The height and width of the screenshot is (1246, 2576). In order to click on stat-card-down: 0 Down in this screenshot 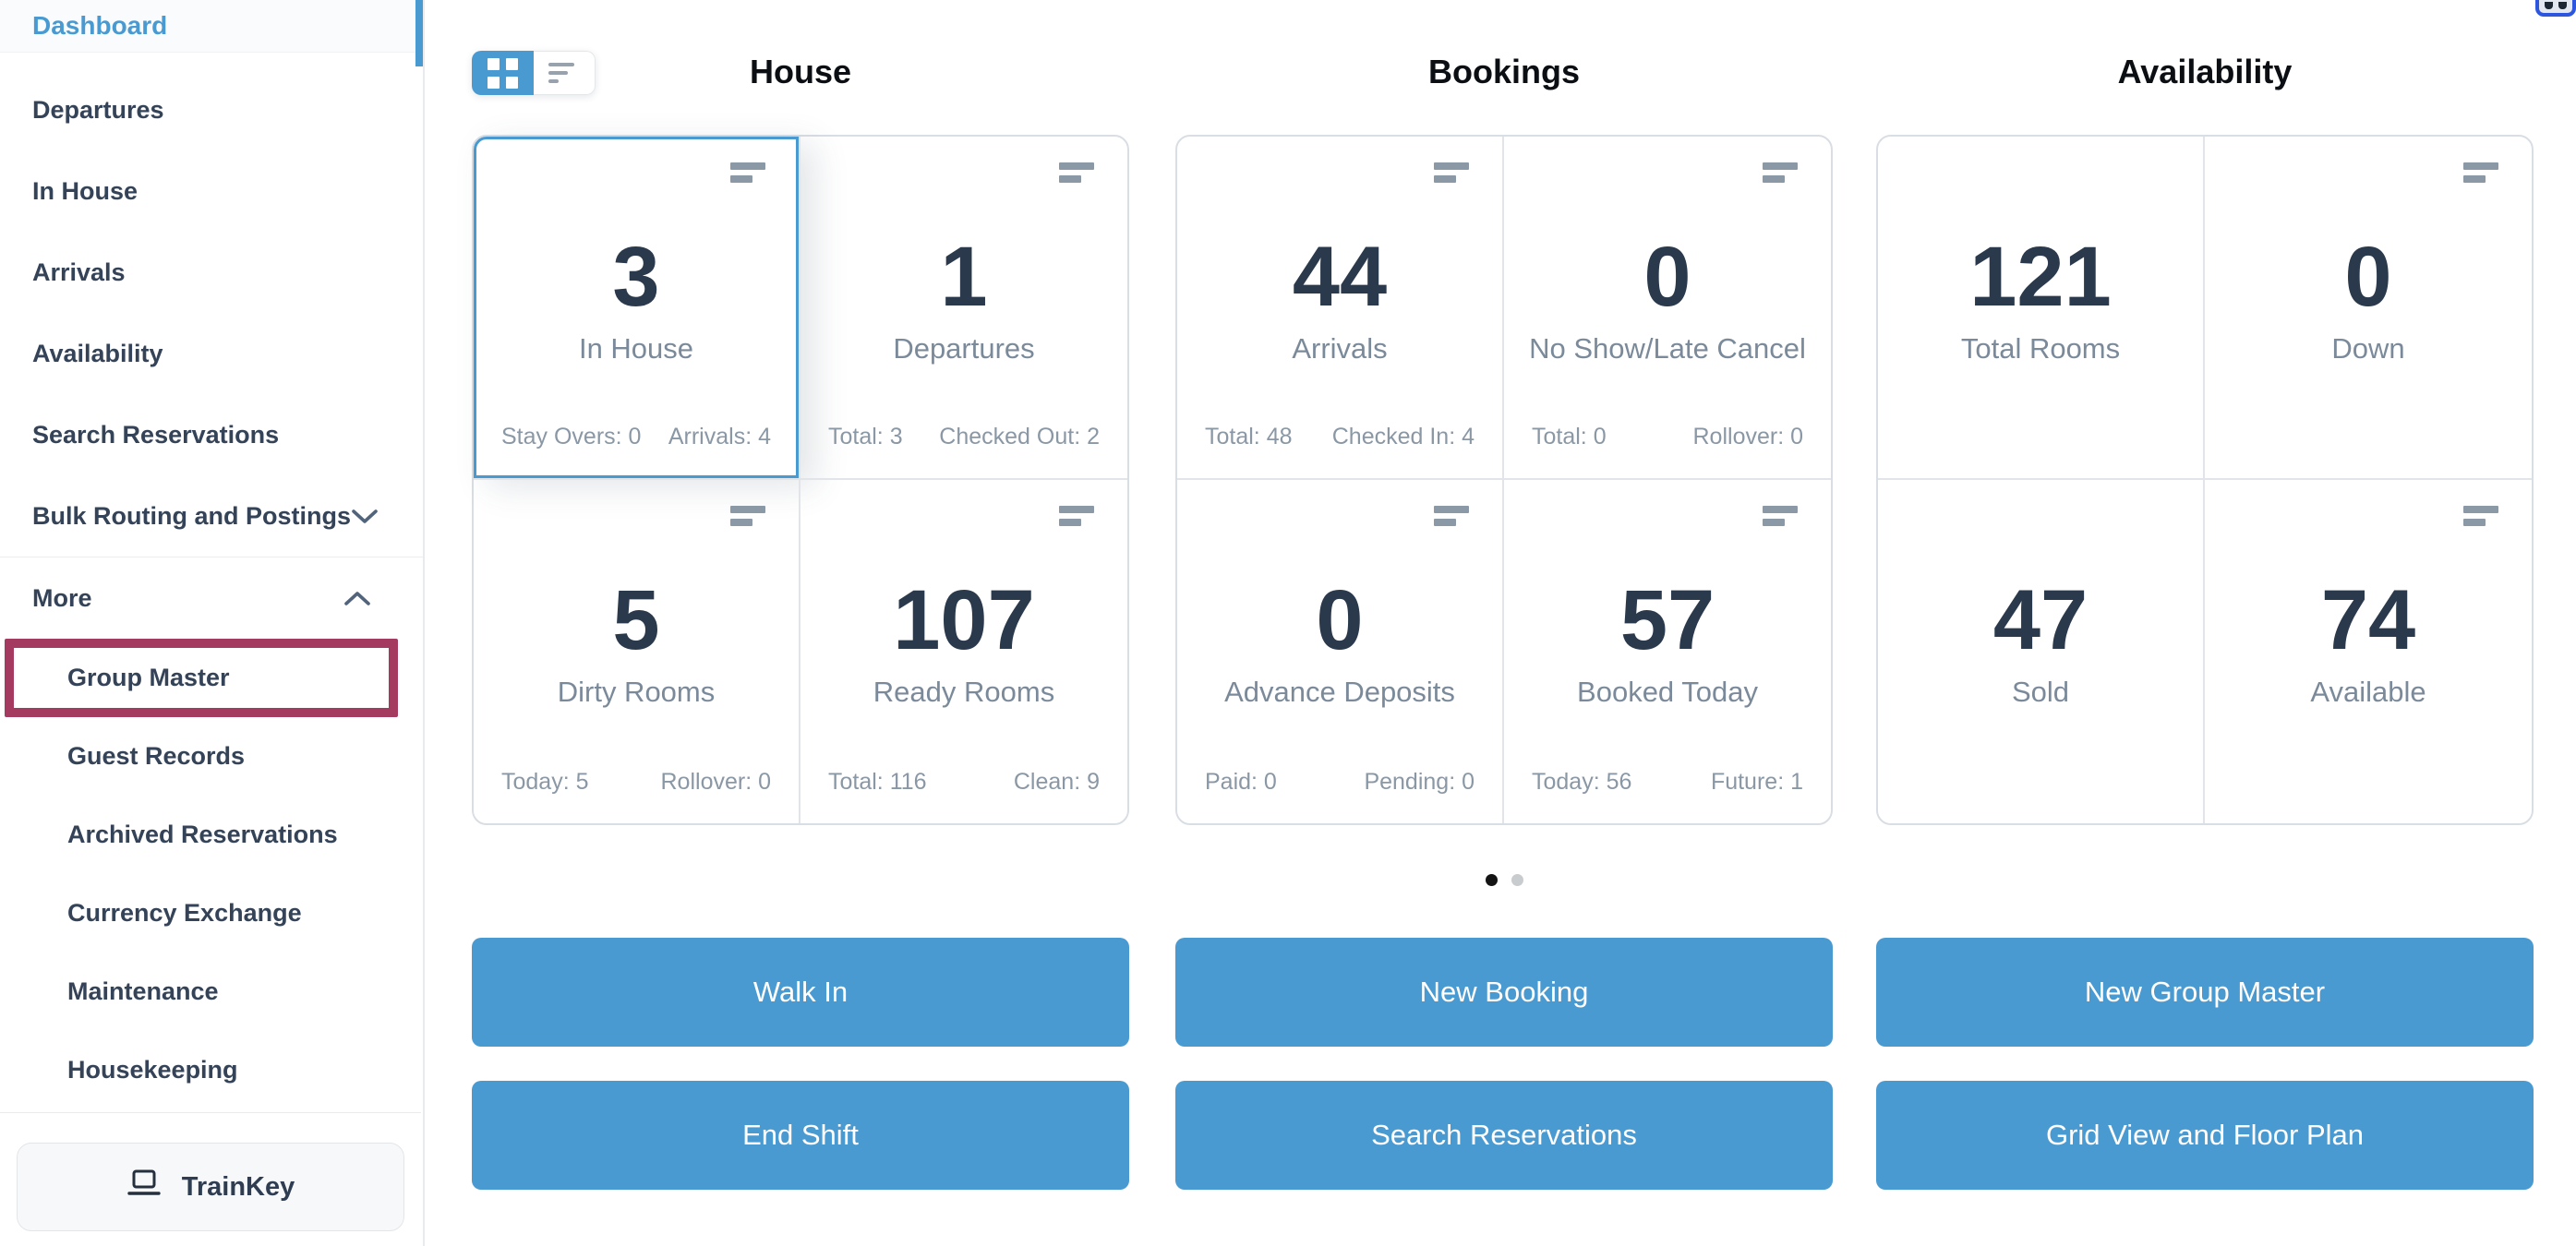, I will do `click(2368, 308)`.